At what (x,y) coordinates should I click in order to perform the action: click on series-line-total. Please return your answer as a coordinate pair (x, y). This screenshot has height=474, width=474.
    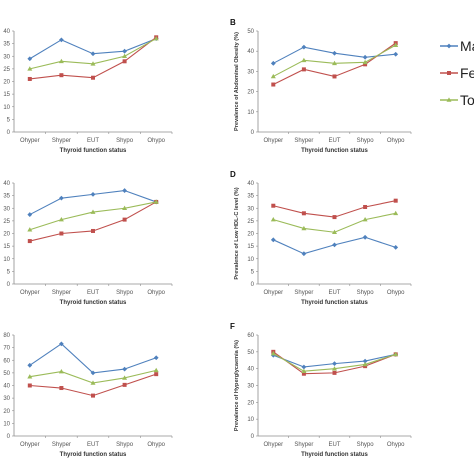
    Looking at the image, I should click on (93, 216).